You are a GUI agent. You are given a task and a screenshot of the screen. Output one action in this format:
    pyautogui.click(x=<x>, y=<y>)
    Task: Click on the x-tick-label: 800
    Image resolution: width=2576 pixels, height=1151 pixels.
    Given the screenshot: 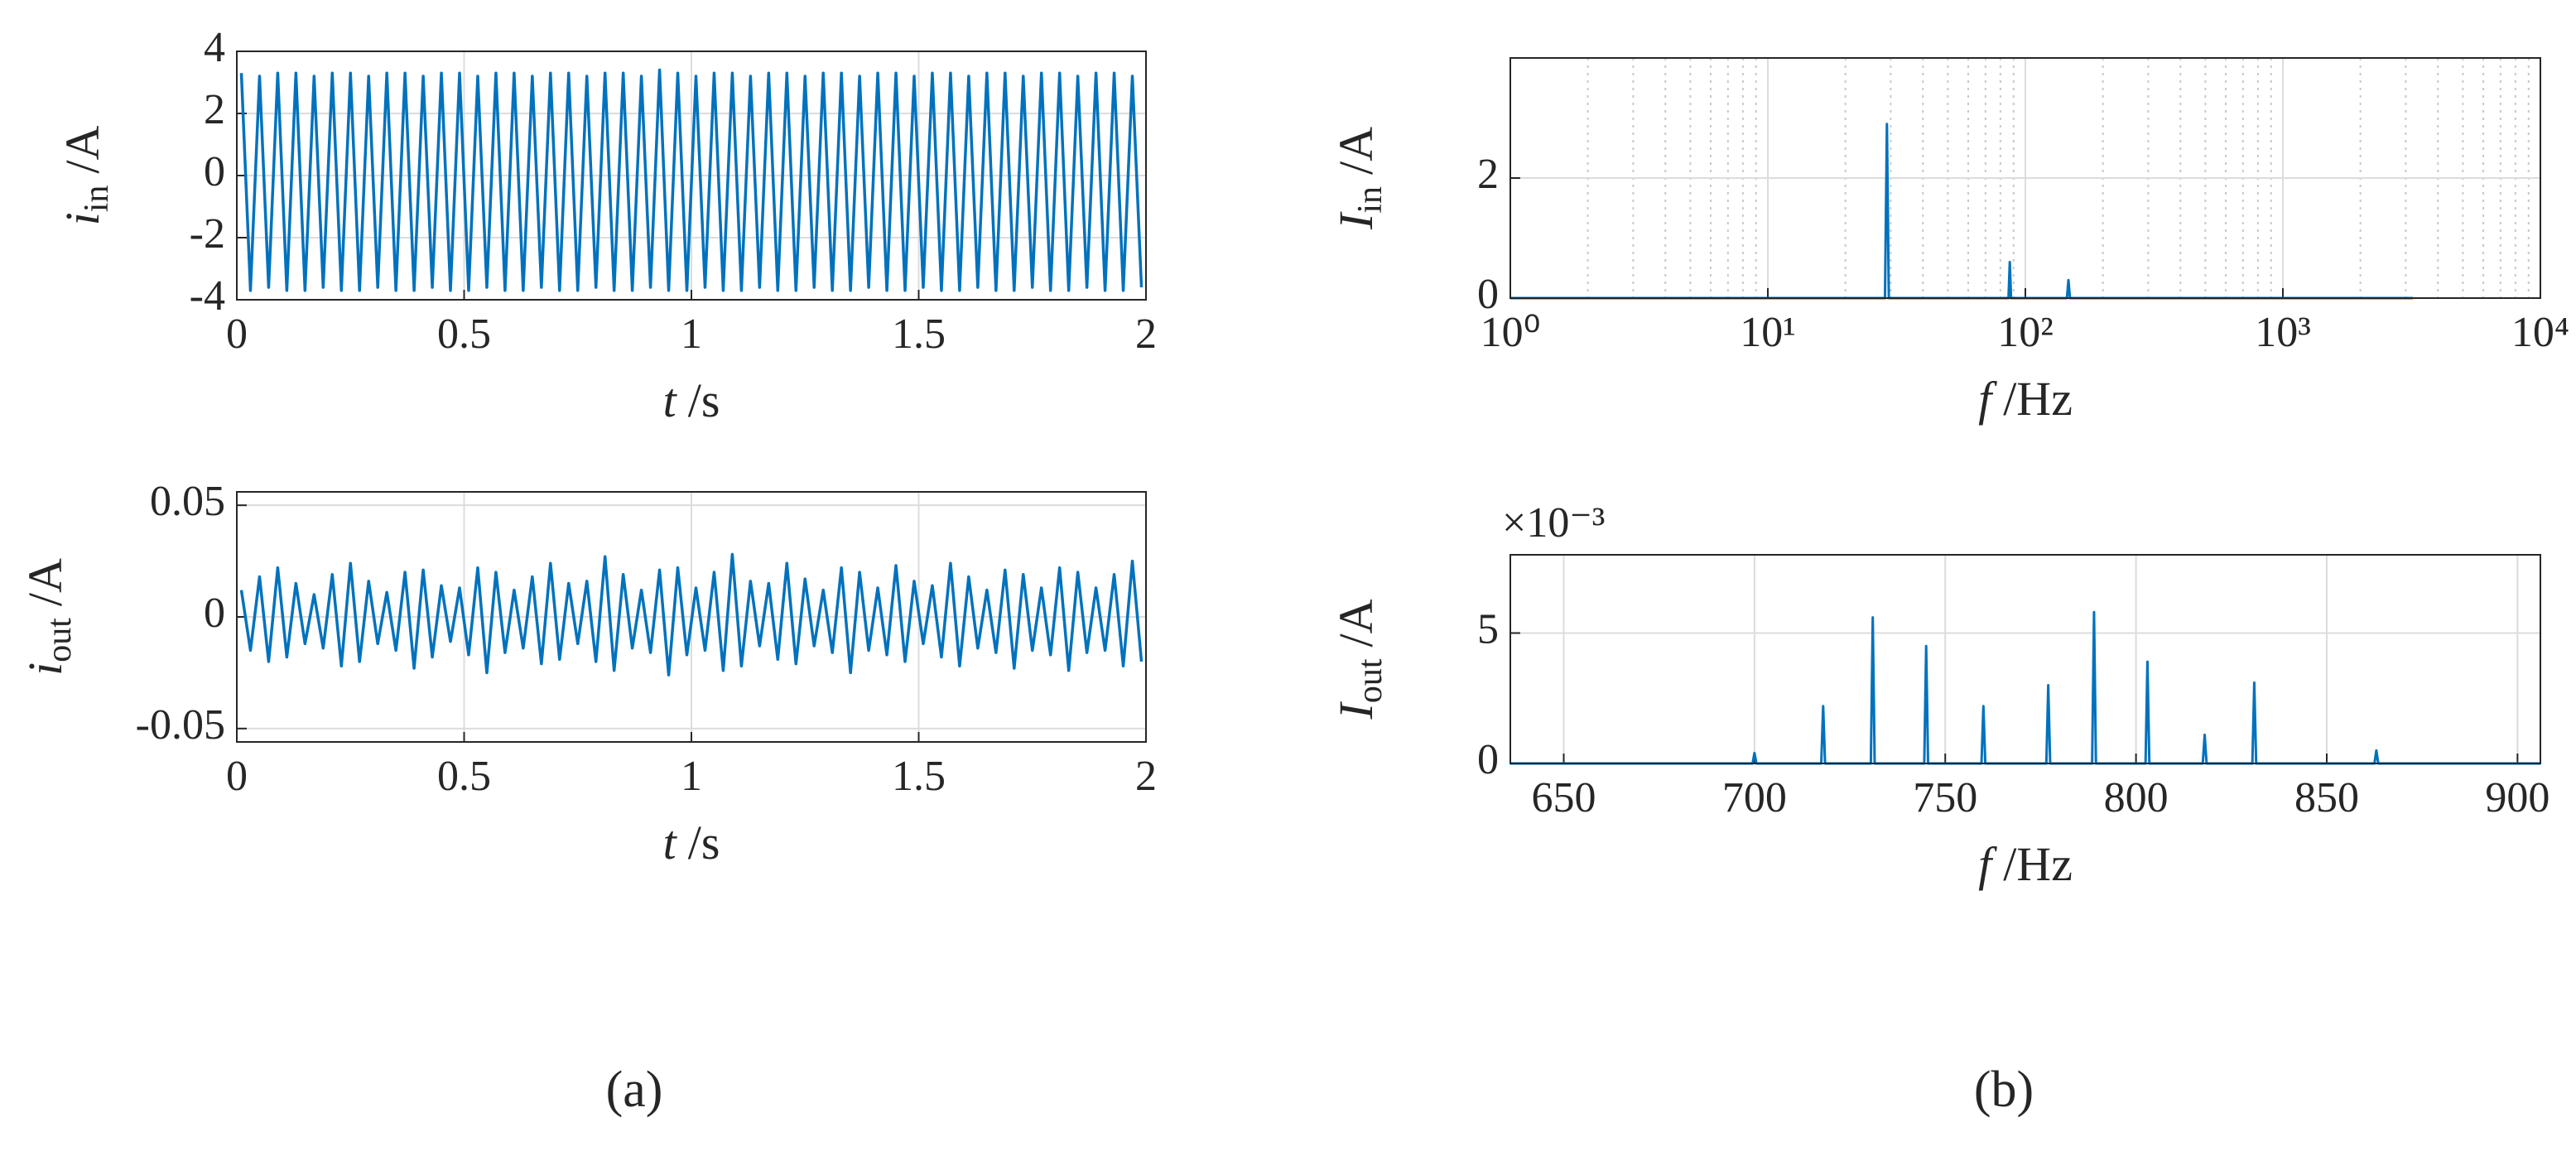 What is the action you would take?
    pyautogui.click(x=2136, y=797)
    